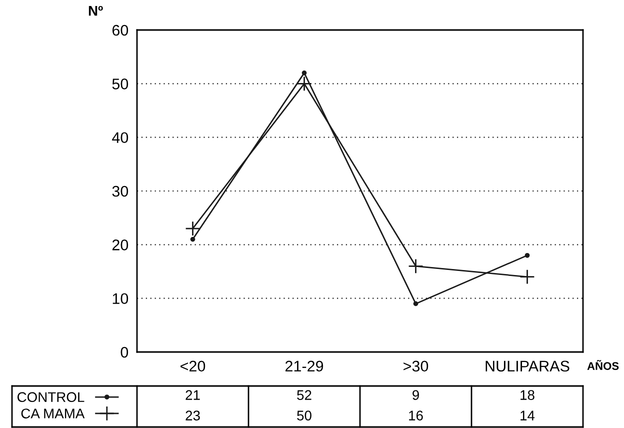 The height and width of the screenshot is (428, 624). Describe the element at coordinates (193, 366) in the screenshot. I see `x-tick-label: <20` at that location.